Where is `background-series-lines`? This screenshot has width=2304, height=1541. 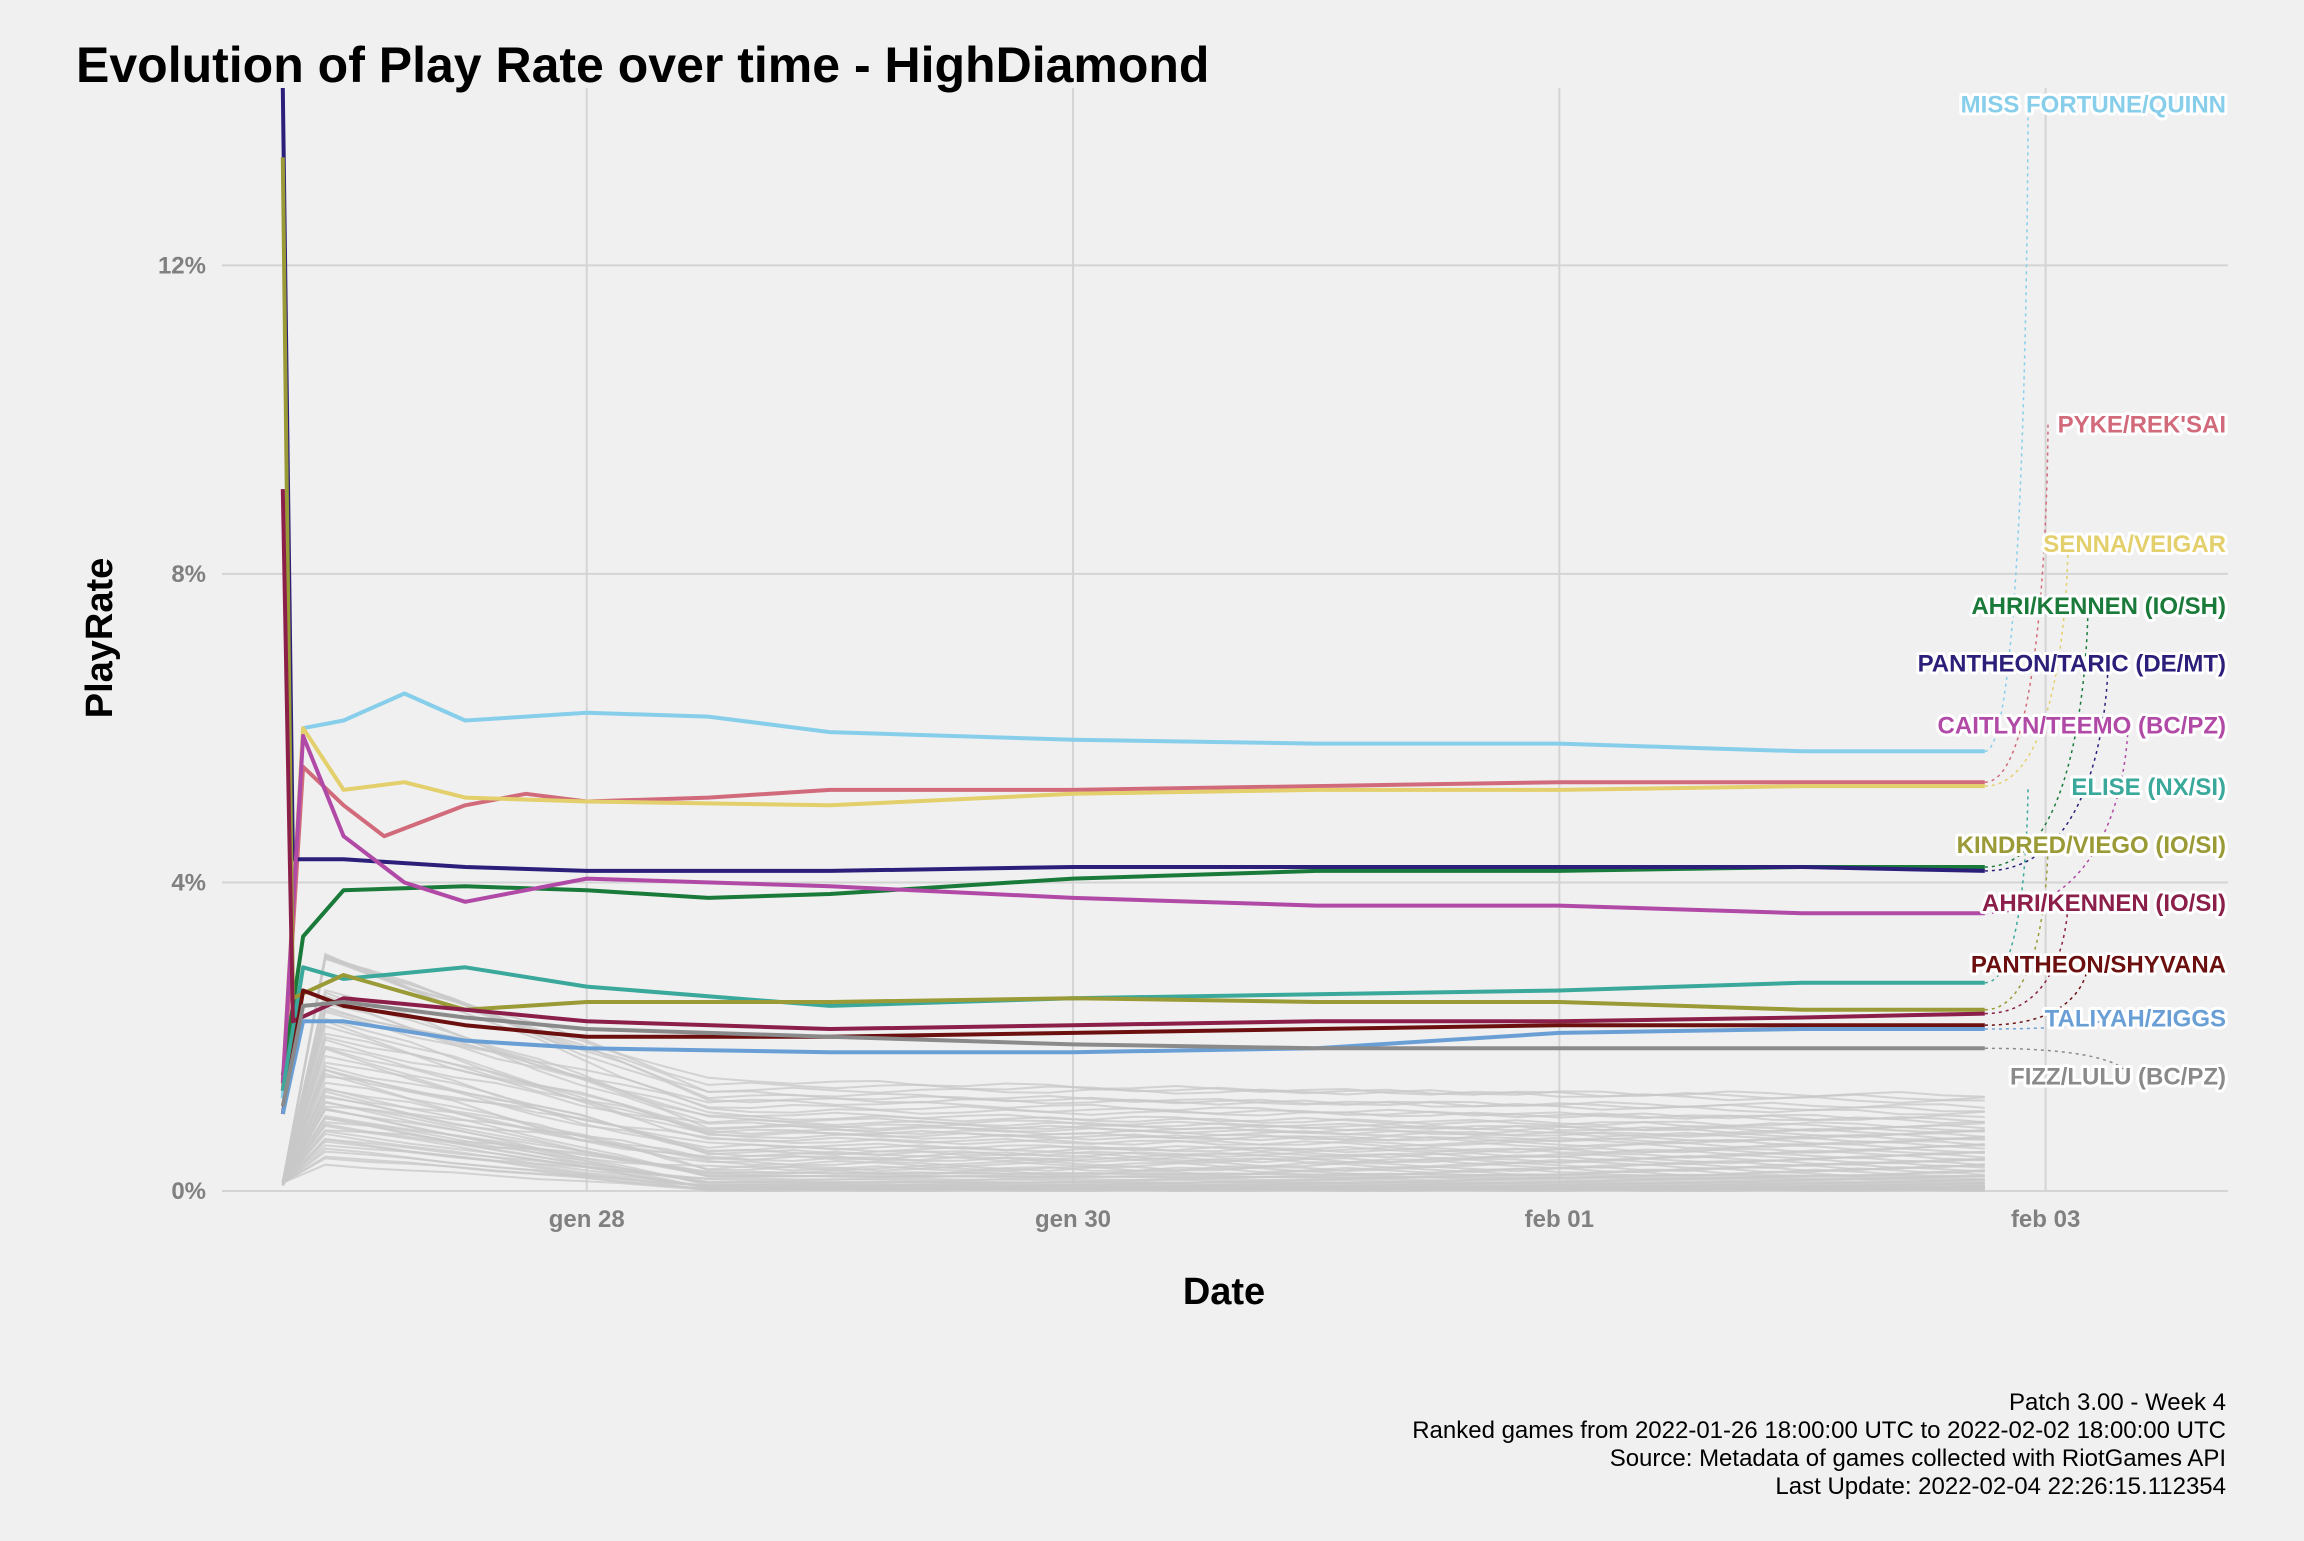
background-series-lines is located at coordinates (1133, 1072).